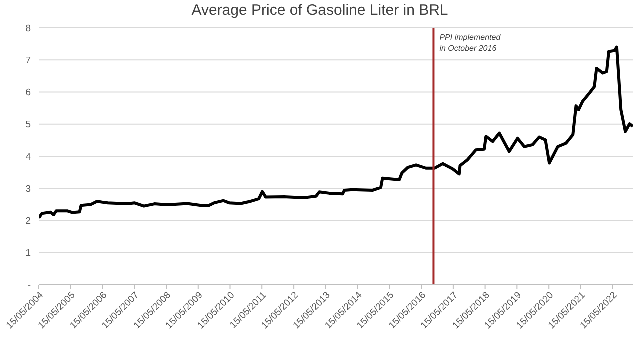  I want to click on y-tick-label: 4, so click(28, 157).